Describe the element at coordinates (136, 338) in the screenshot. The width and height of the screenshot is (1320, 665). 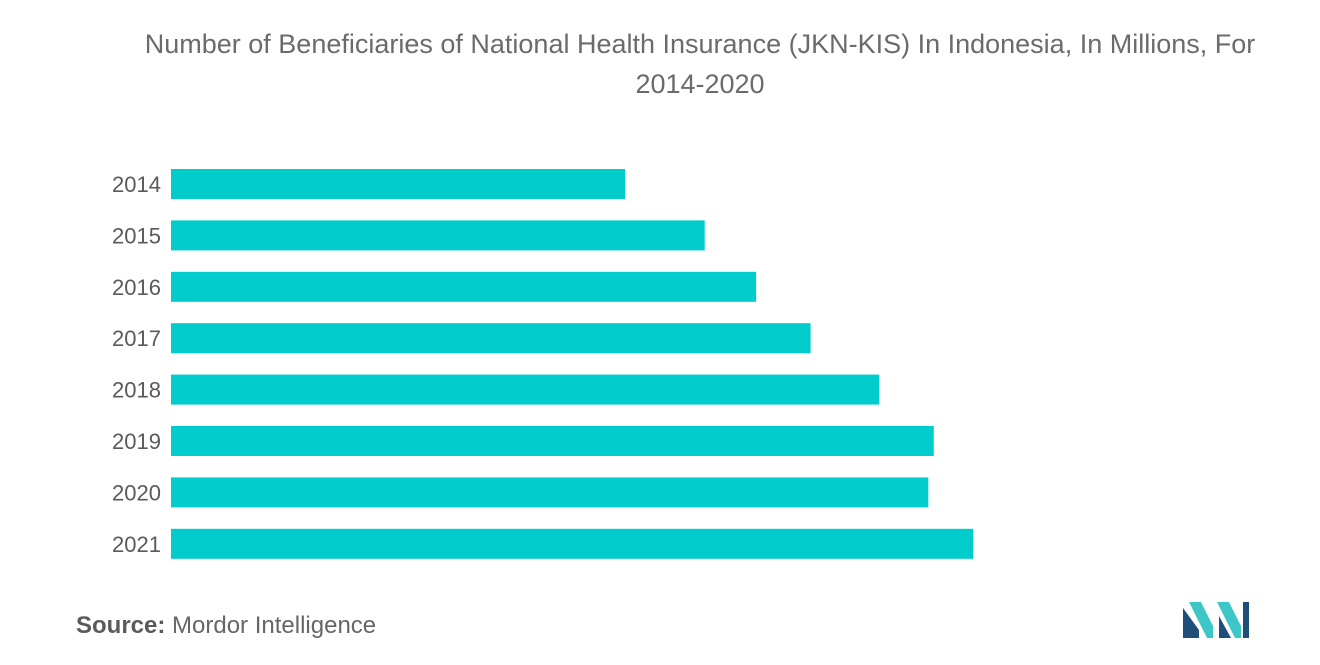
I see `tick-label-2017: 2017` at that location.